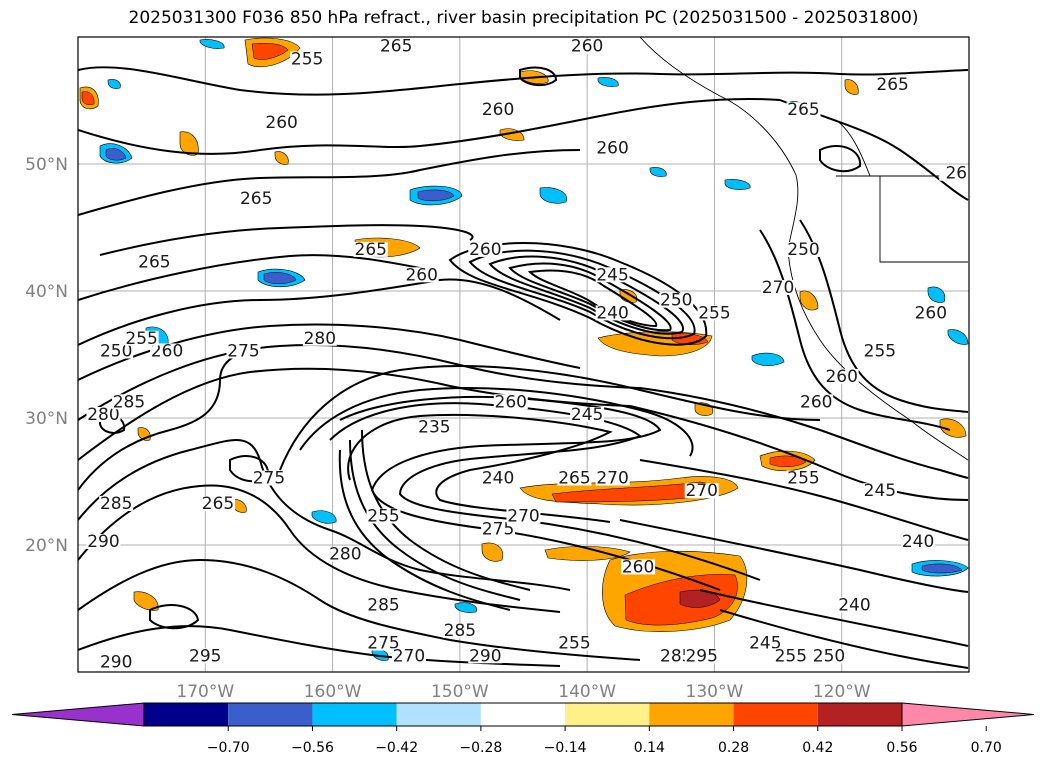 This screenshot has height=765, width=1047. Describe the element at coordinates (986, 748) in the screenshot. I see `colorbar-tick-label: 0.70` at that location.